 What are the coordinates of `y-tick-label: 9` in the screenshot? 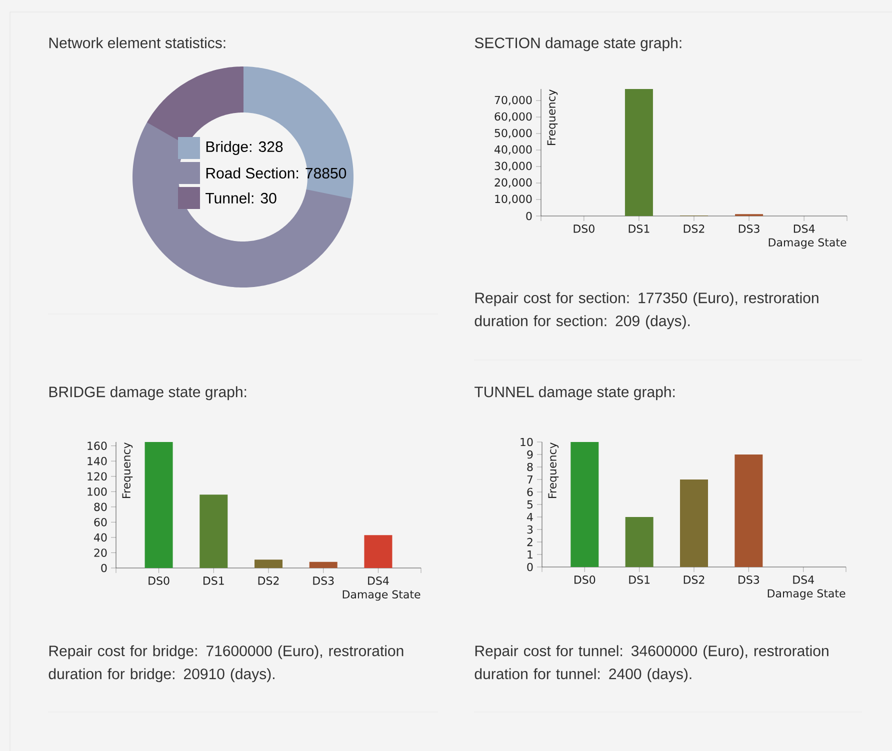 It's located at (530, 454).